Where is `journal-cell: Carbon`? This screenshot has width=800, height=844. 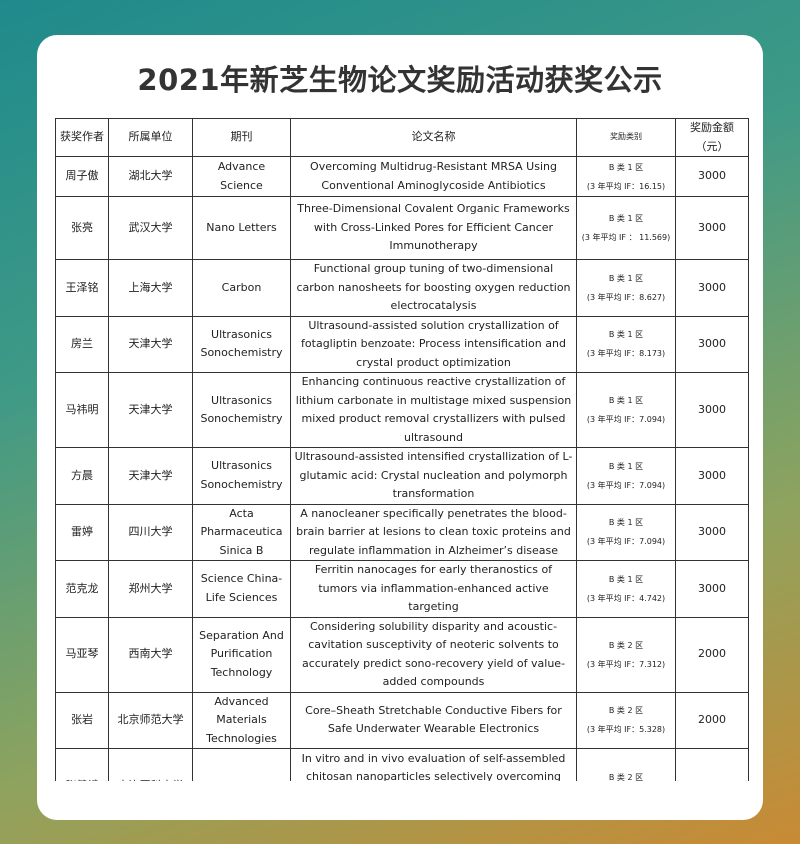 journal-cell: Carbon is located at coordinates (241, 288).